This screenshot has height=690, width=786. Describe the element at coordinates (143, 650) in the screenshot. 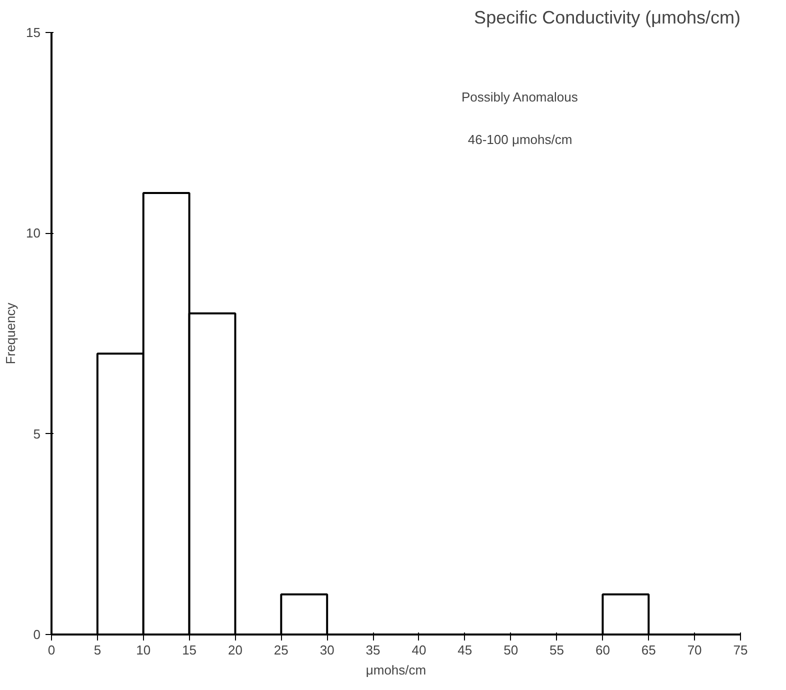

I see `x-tick-label: 10` at that location.